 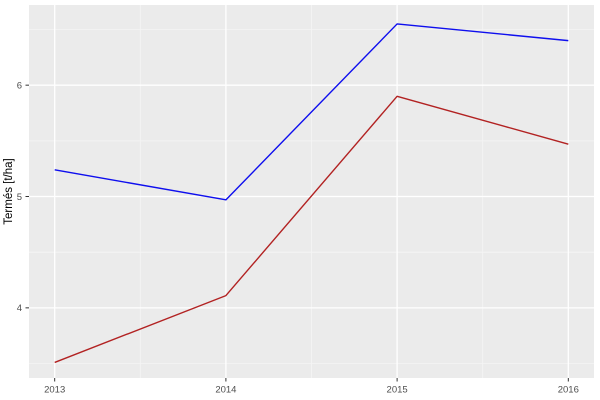 I want to click on x-tick-label: 2013, so click(x=54, y=390).